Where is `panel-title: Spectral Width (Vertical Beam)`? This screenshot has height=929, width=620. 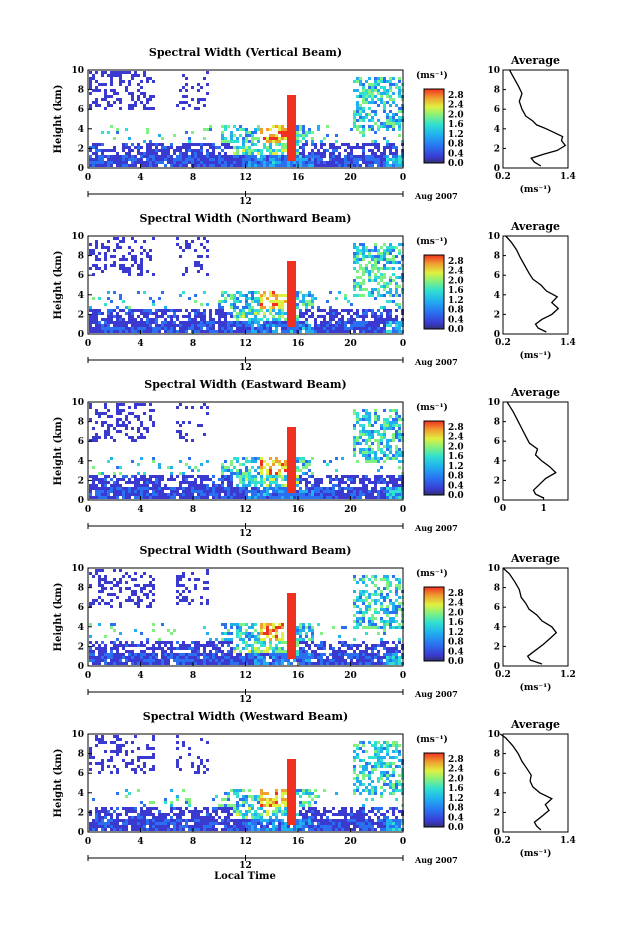
panel-title: Spectral Width (Vertical Beam) is located at coordinates (245, 52).